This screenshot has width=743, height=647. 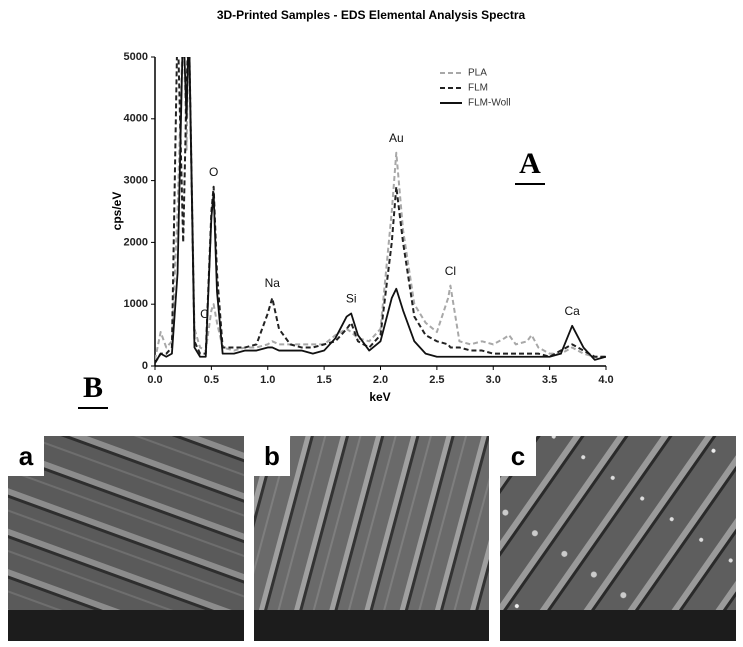 I want to click on x-tick-label: 3.5, so click(x=549, y=380).